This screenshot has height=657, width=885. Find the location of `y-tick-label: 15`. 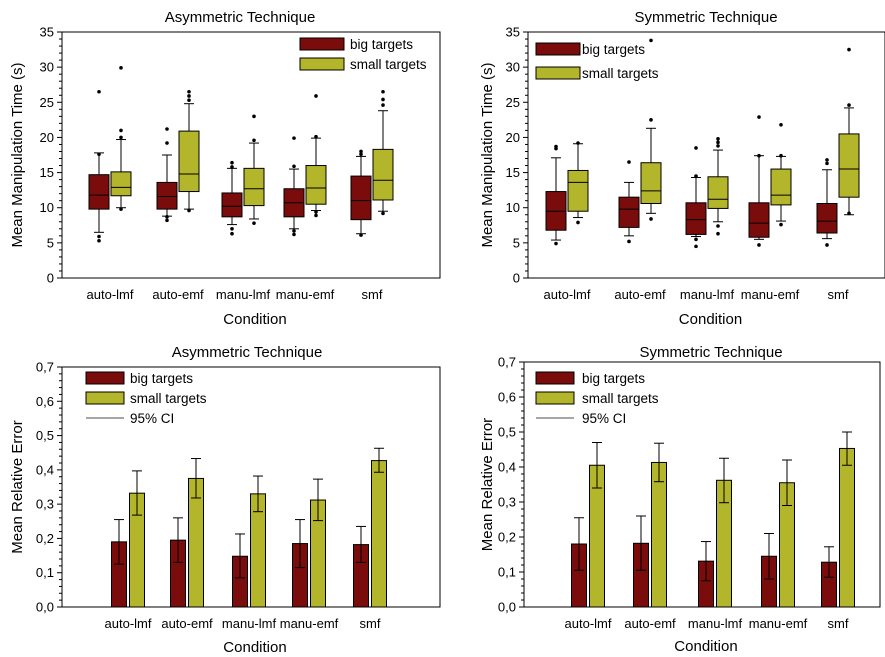

y-tick-label: 15 is located at coordinates (47, 172).